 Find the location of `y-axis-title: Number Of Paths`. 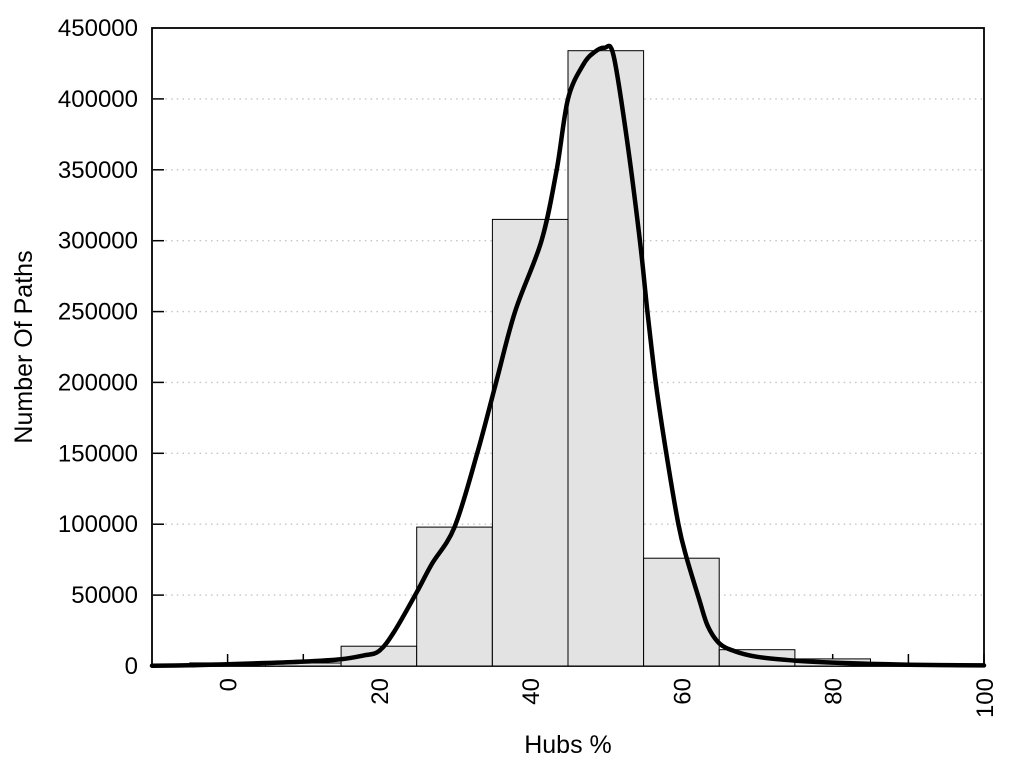

y-axis-title: Number Of Paths is located at coordinates (24, 346).